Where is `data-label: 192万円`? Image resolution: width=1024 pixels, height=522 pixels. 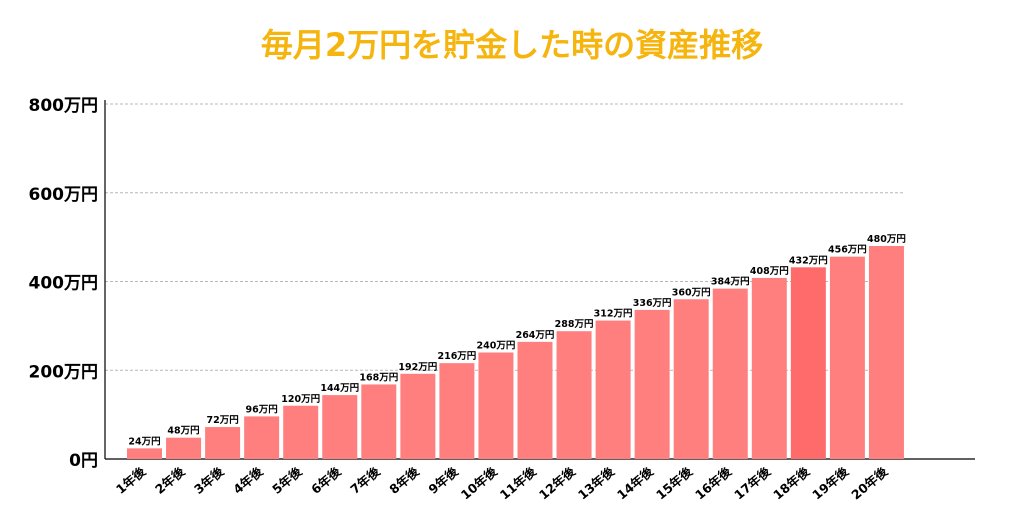 data-label: 192万円 is located at coordinates (417, 367).